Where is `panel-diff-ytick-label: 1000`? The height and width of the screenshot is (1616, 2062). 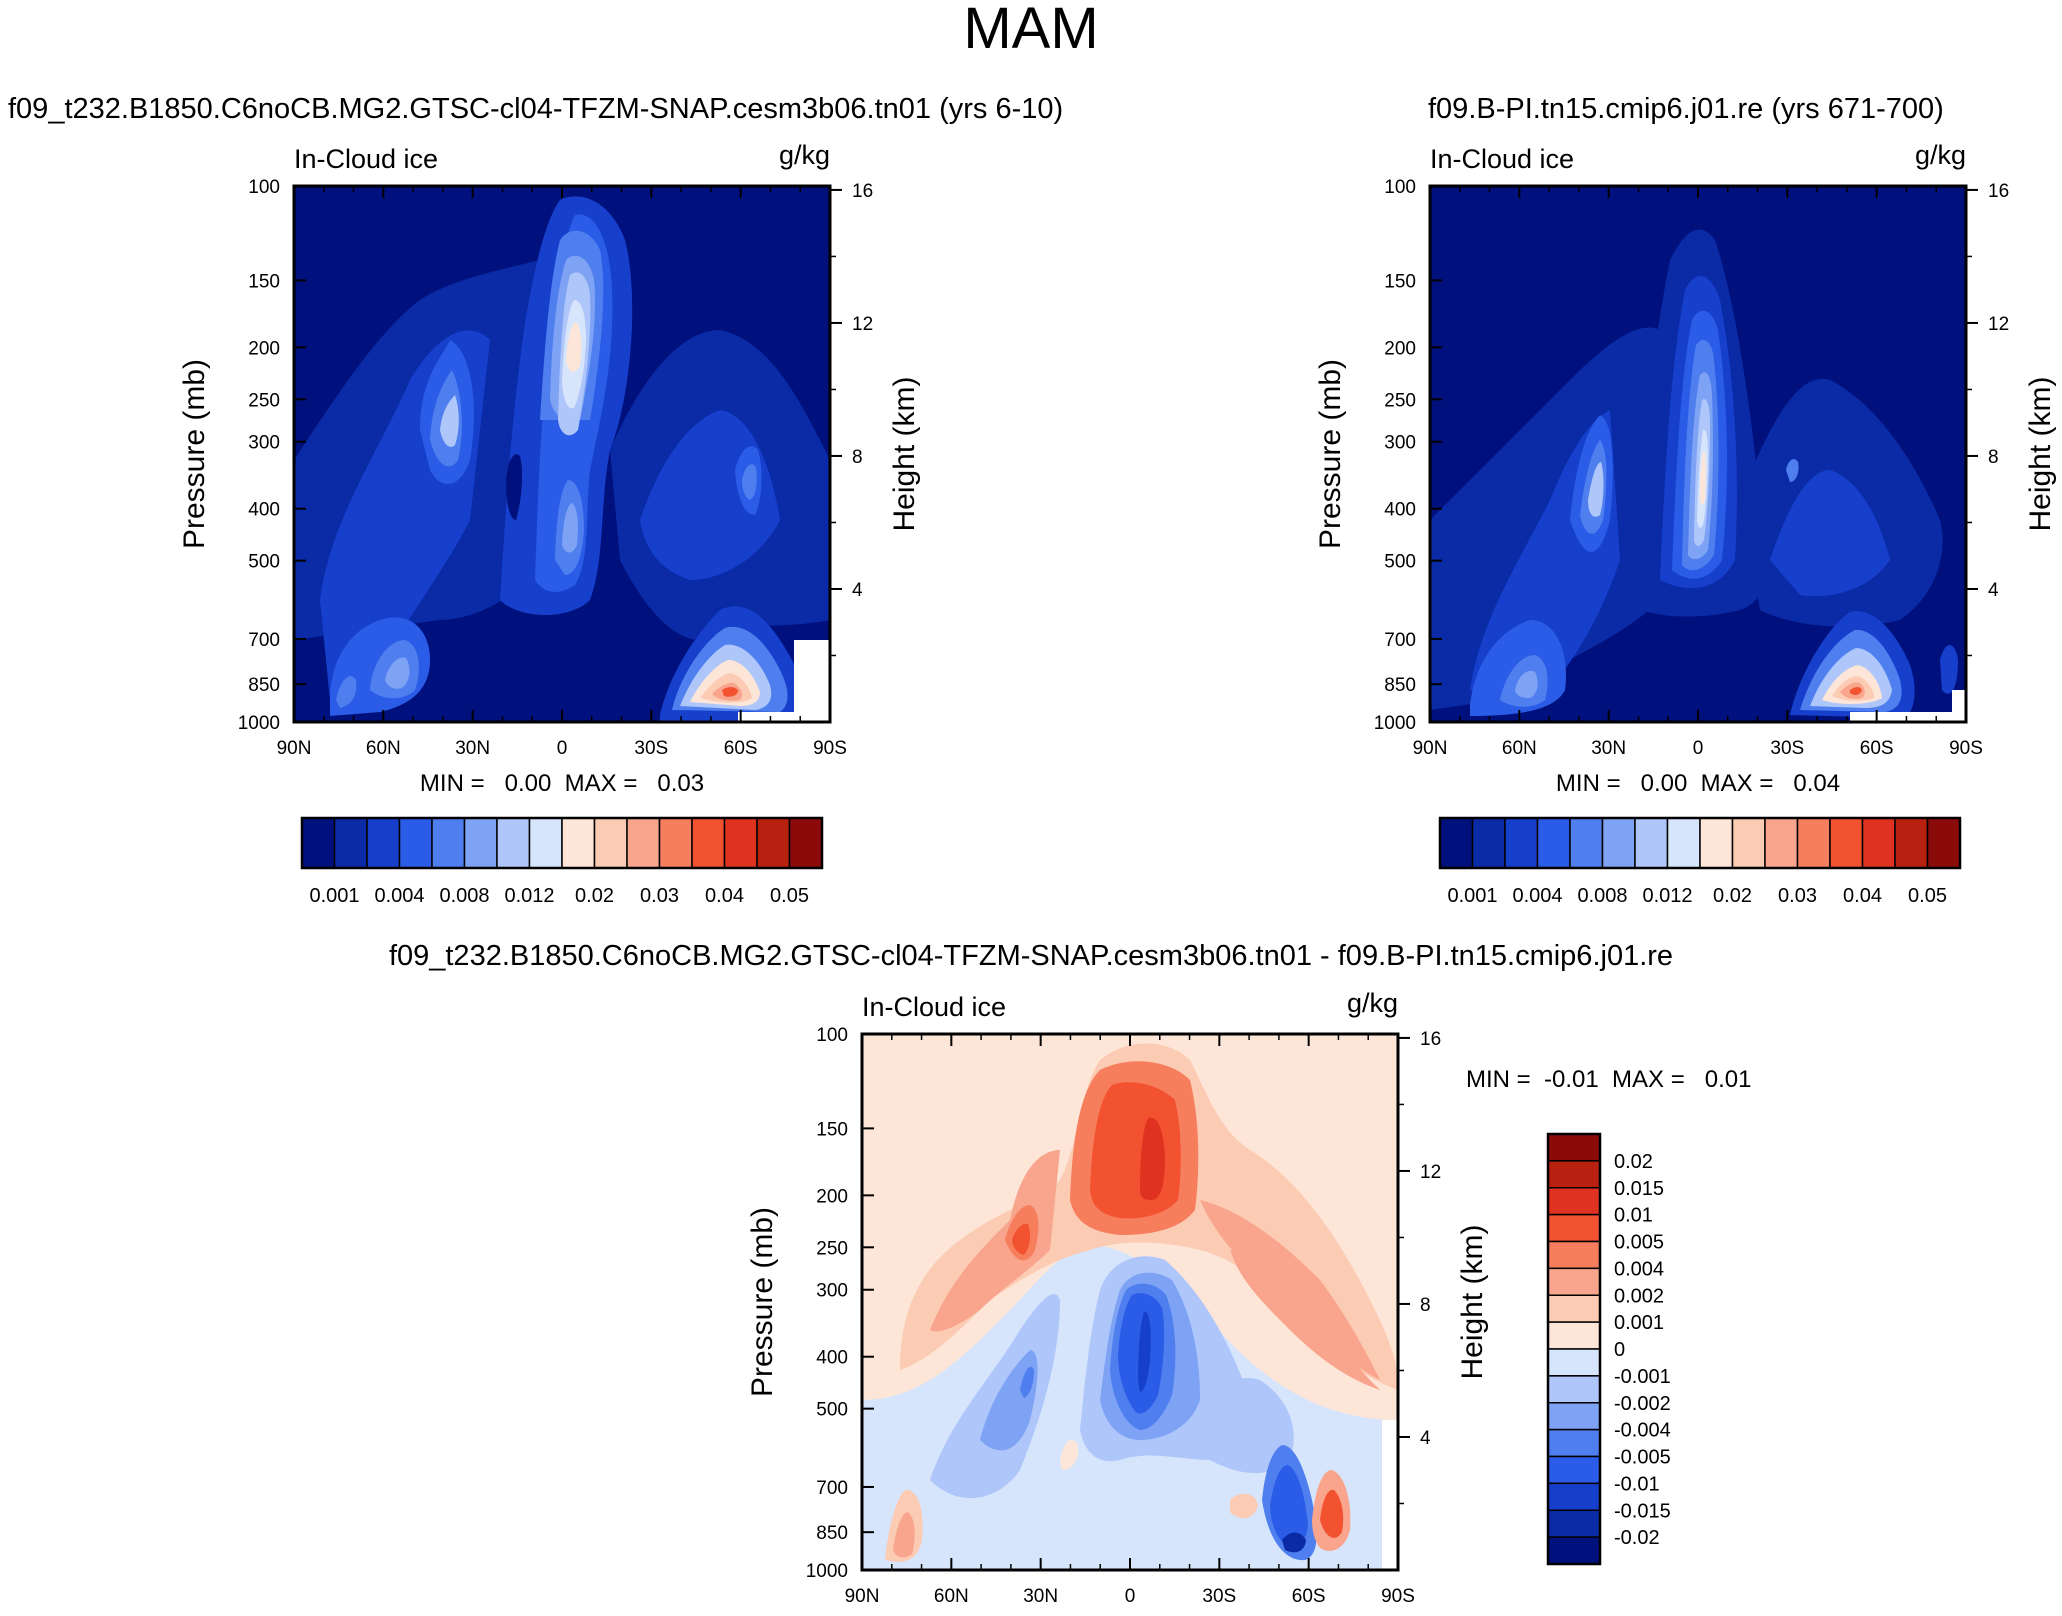 panel-diff-ytick-label: 1000 is located at coordinates (827, 1571).